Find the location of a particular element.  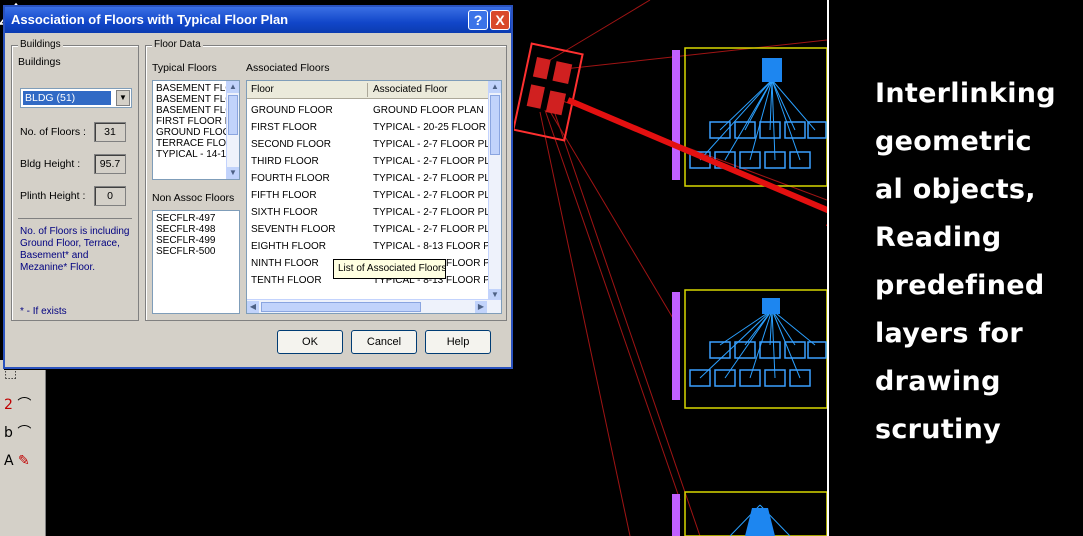

tool-row-4: A ✎ is located at coordinates (17, 461).